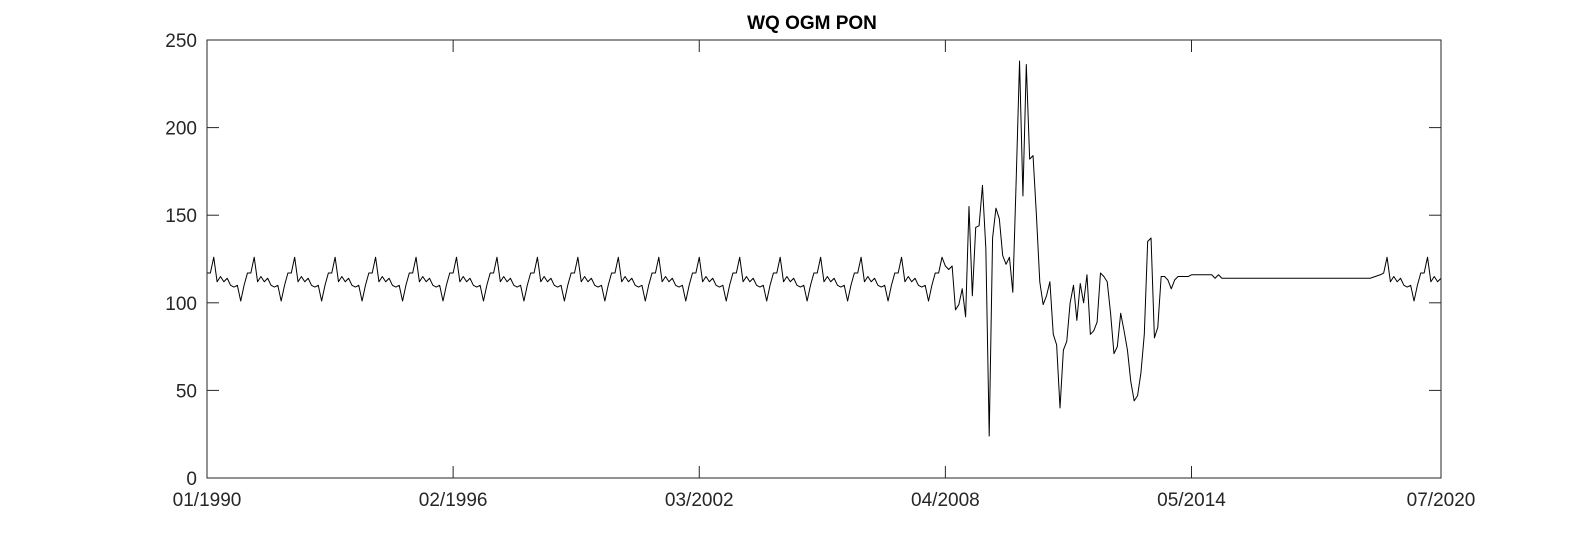 The height and width of the screenshot is (536, 1591). Describe the element at coordinates (207, 500) in the screenshot. I see `x-tick-label: 01/1990` at that location.